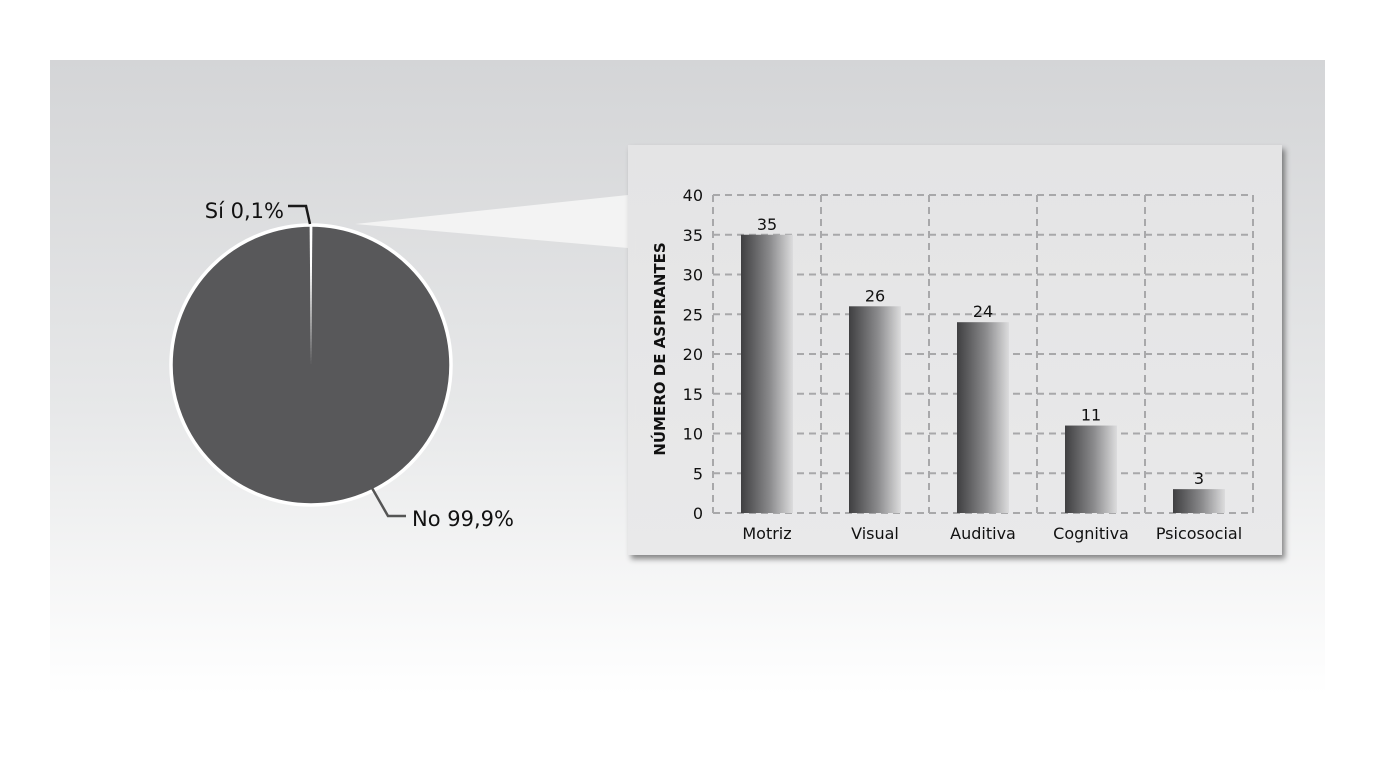 This screenshot has height=759, width=1383. What do you see at coordinates (875, 409) in the screenshot?
I see `bar-visual` at bounding box center [875, 409].